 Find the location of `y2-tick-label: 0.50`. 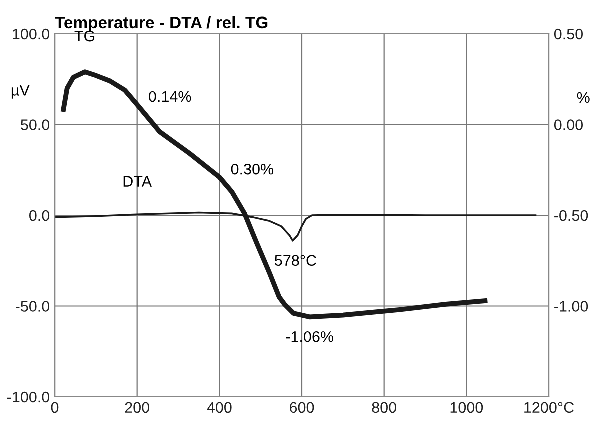

y2-tick-label: 0.50 is located at coordinates (568, 34).